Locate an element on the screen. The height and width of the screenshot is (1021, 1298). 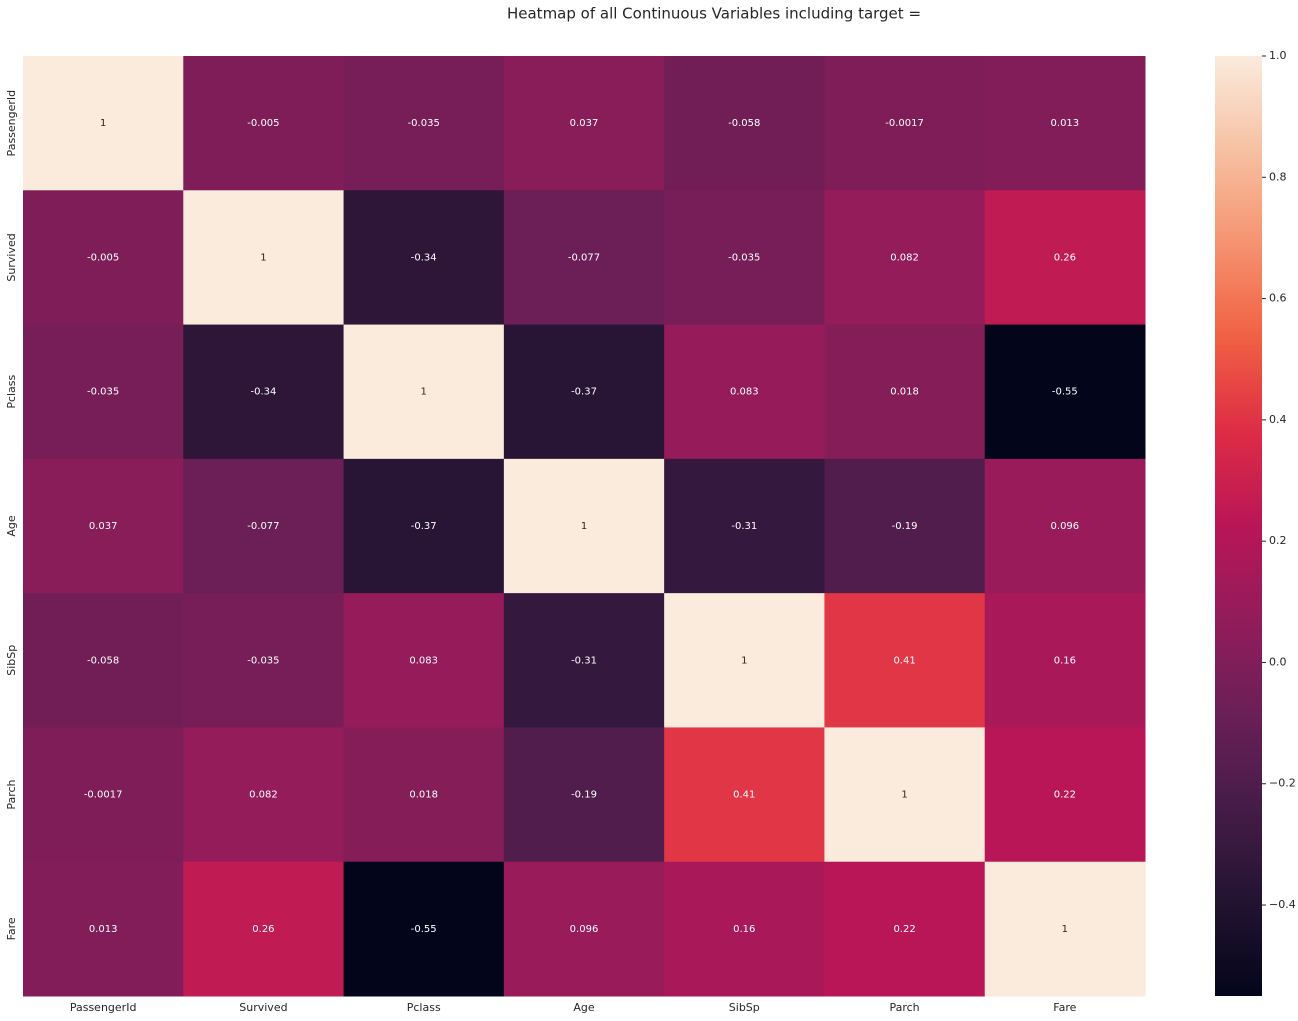
x-tick-label: Survived is located at coordinates (263, 1007).